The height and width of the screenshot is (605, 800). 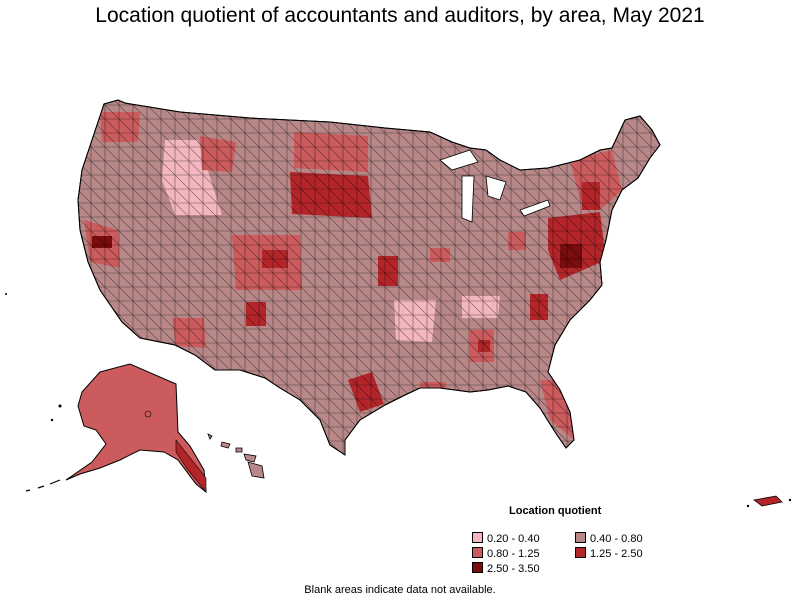 What do you see at coordinates (400, 590) in the screenshot?
I see `footnote: Blank areas indicate data not available.` at bounding box center [400, 590].